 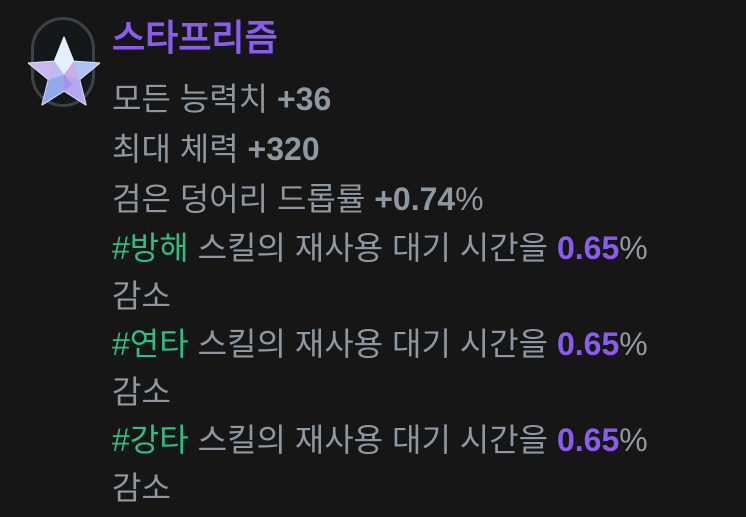 What do you see at coordinates (150, 344) in the screenshot?
I see `skill-tag: #연타` at bounding box center [150, 344].